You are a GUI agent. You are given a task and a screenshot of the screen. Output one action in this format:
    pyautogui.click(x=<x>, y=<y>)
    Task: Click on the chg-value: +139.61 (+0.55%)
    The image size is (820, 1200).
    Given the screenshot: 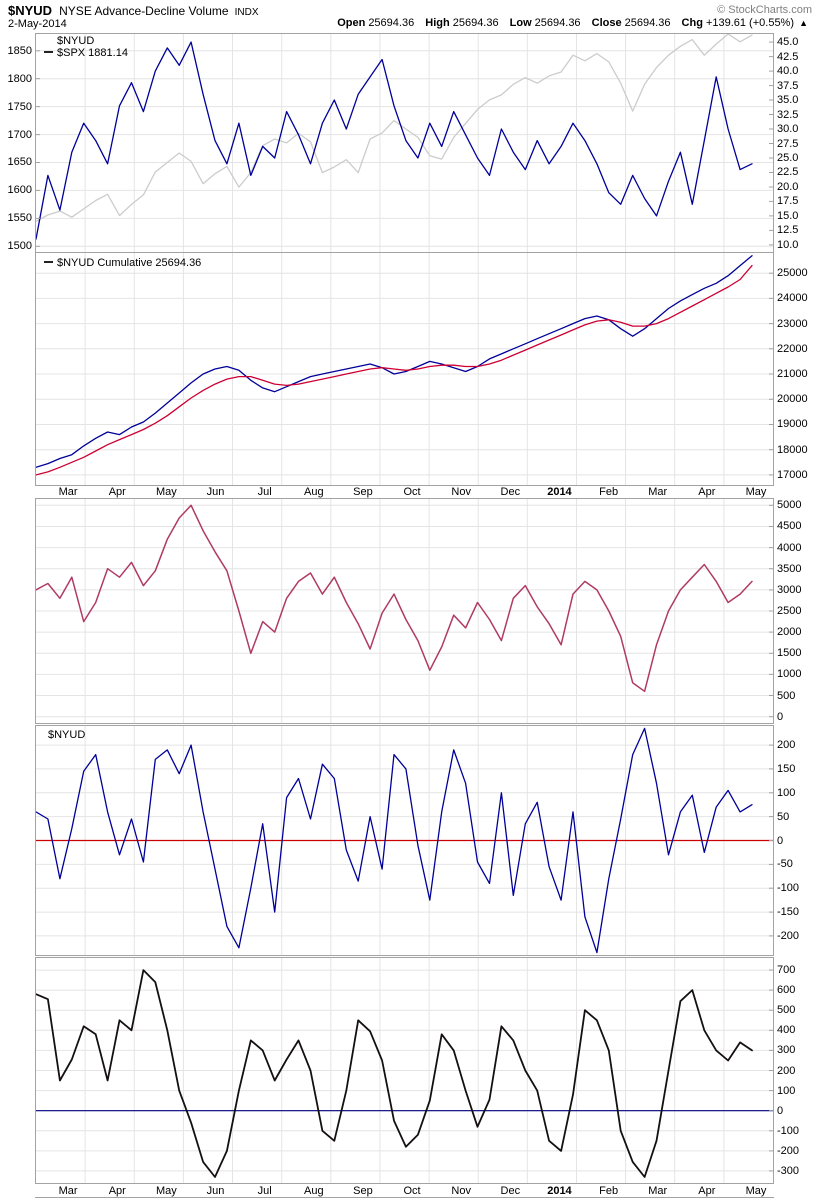 What is the action you would take?
    pyautogui.click(x=750, y=23)
    